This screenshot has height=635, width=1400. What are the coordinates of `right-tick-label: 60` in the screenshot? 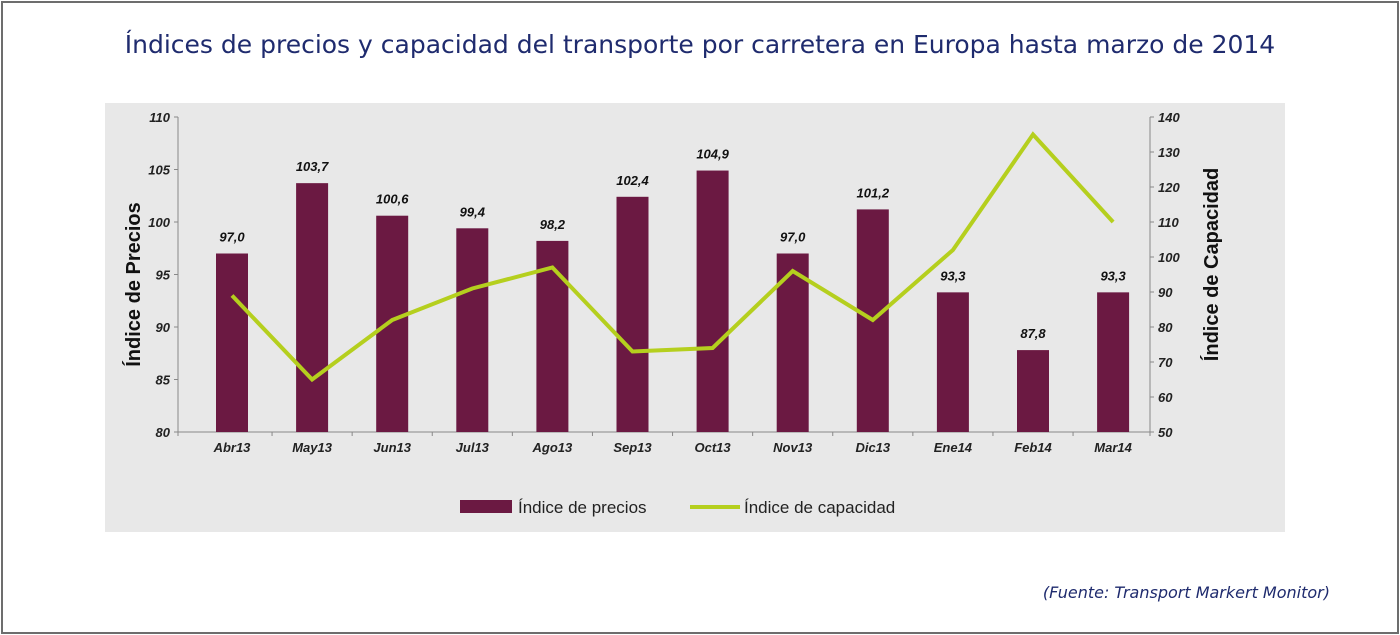 It's located at (1165, 397).